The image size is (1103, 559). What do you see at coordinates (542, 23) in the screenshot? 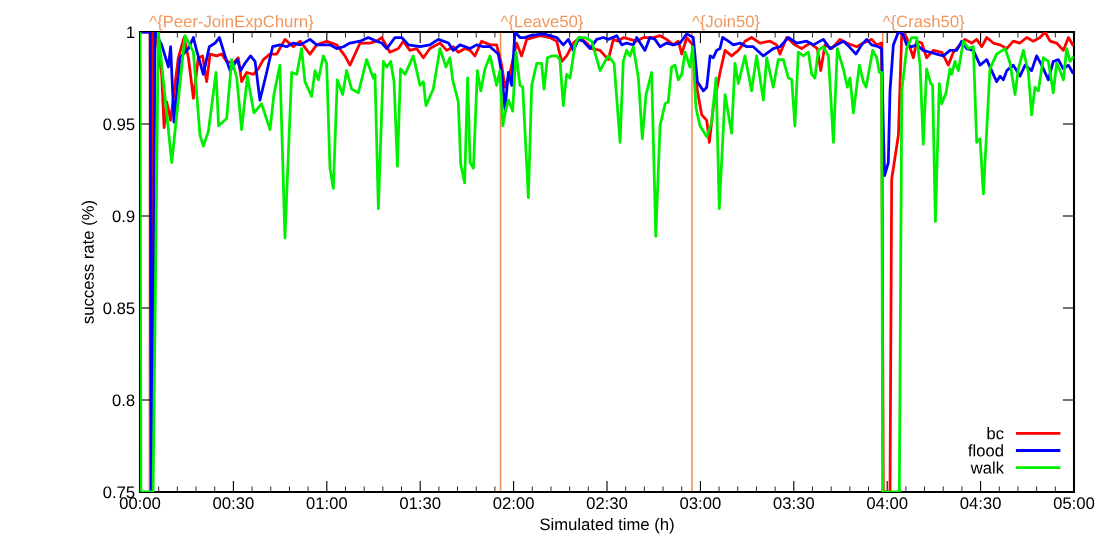
I see `ref-line-label: ^{Leave50}` at bounding box center [542, 23].